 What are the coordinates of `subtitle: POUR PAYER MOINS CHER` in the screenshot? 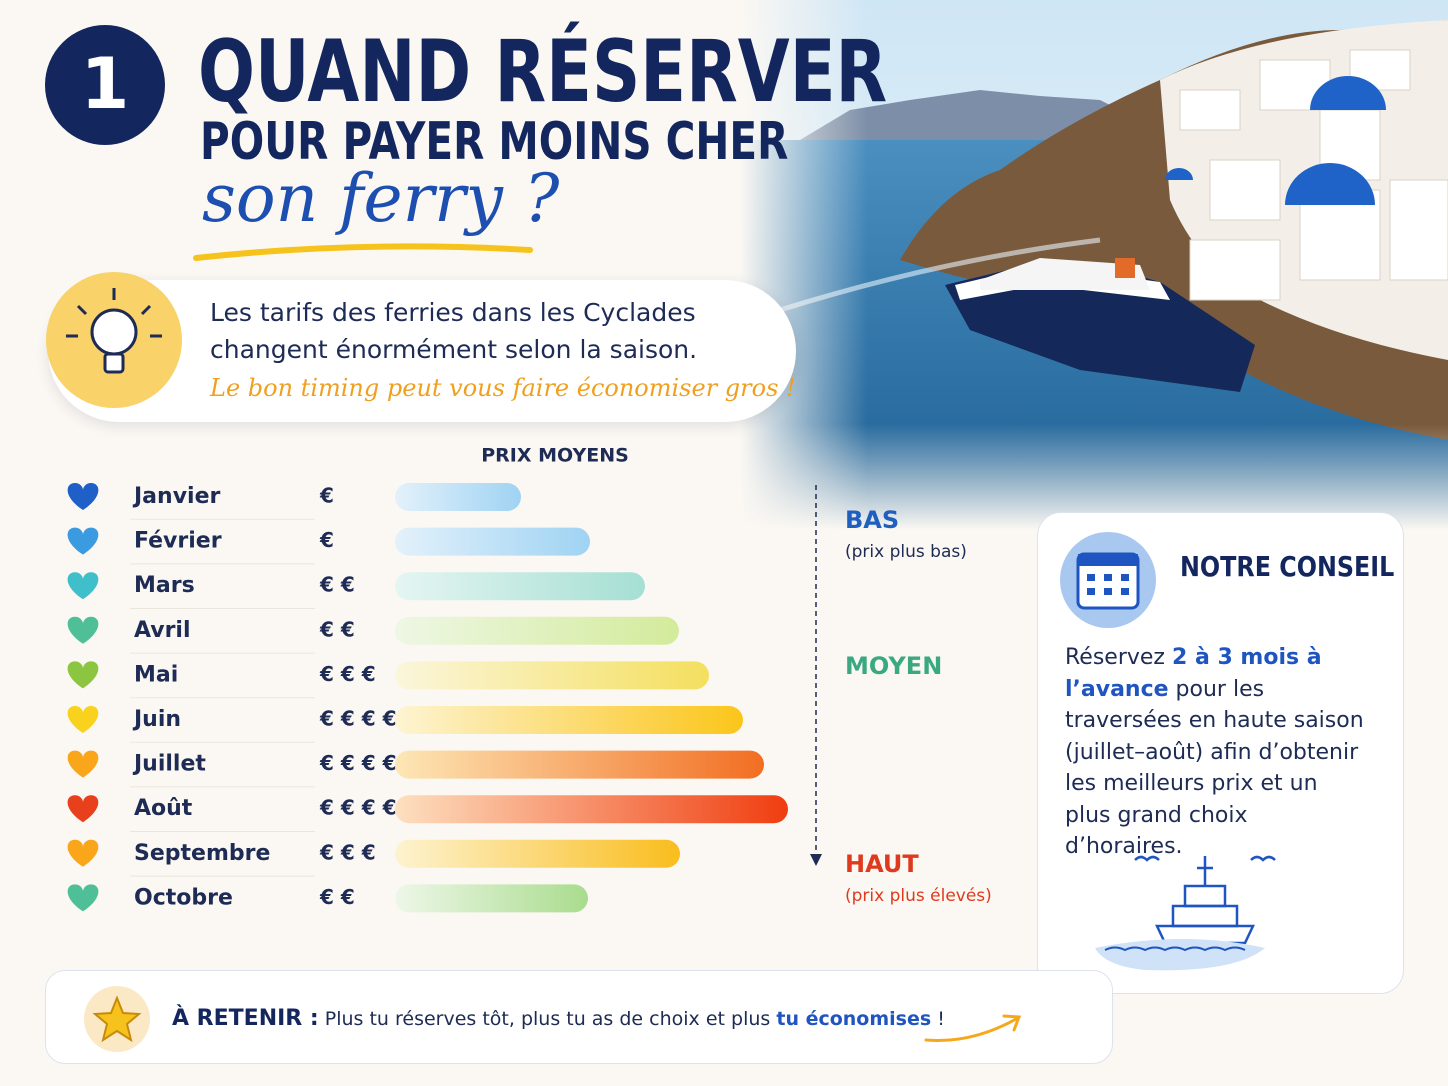 It's located at (494, 142).